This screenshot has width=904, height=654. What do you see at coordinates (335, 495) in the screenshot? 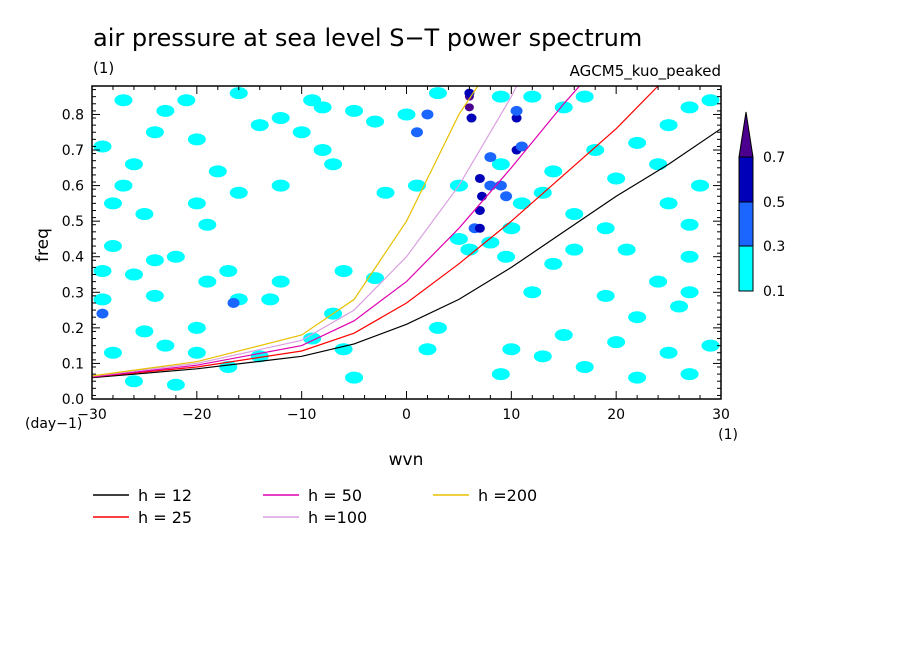
I see `legend-label: h = 50` at bounding box center [335, 495].